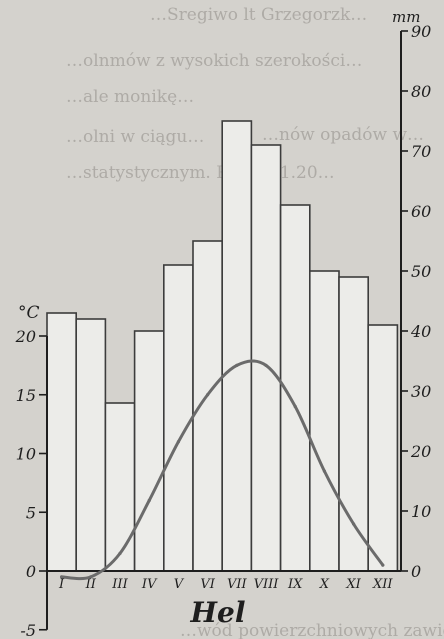  Describe the element at coordinates (421, 271) in the screenshot. I see `right-axis-tick-label: 50` at that location.